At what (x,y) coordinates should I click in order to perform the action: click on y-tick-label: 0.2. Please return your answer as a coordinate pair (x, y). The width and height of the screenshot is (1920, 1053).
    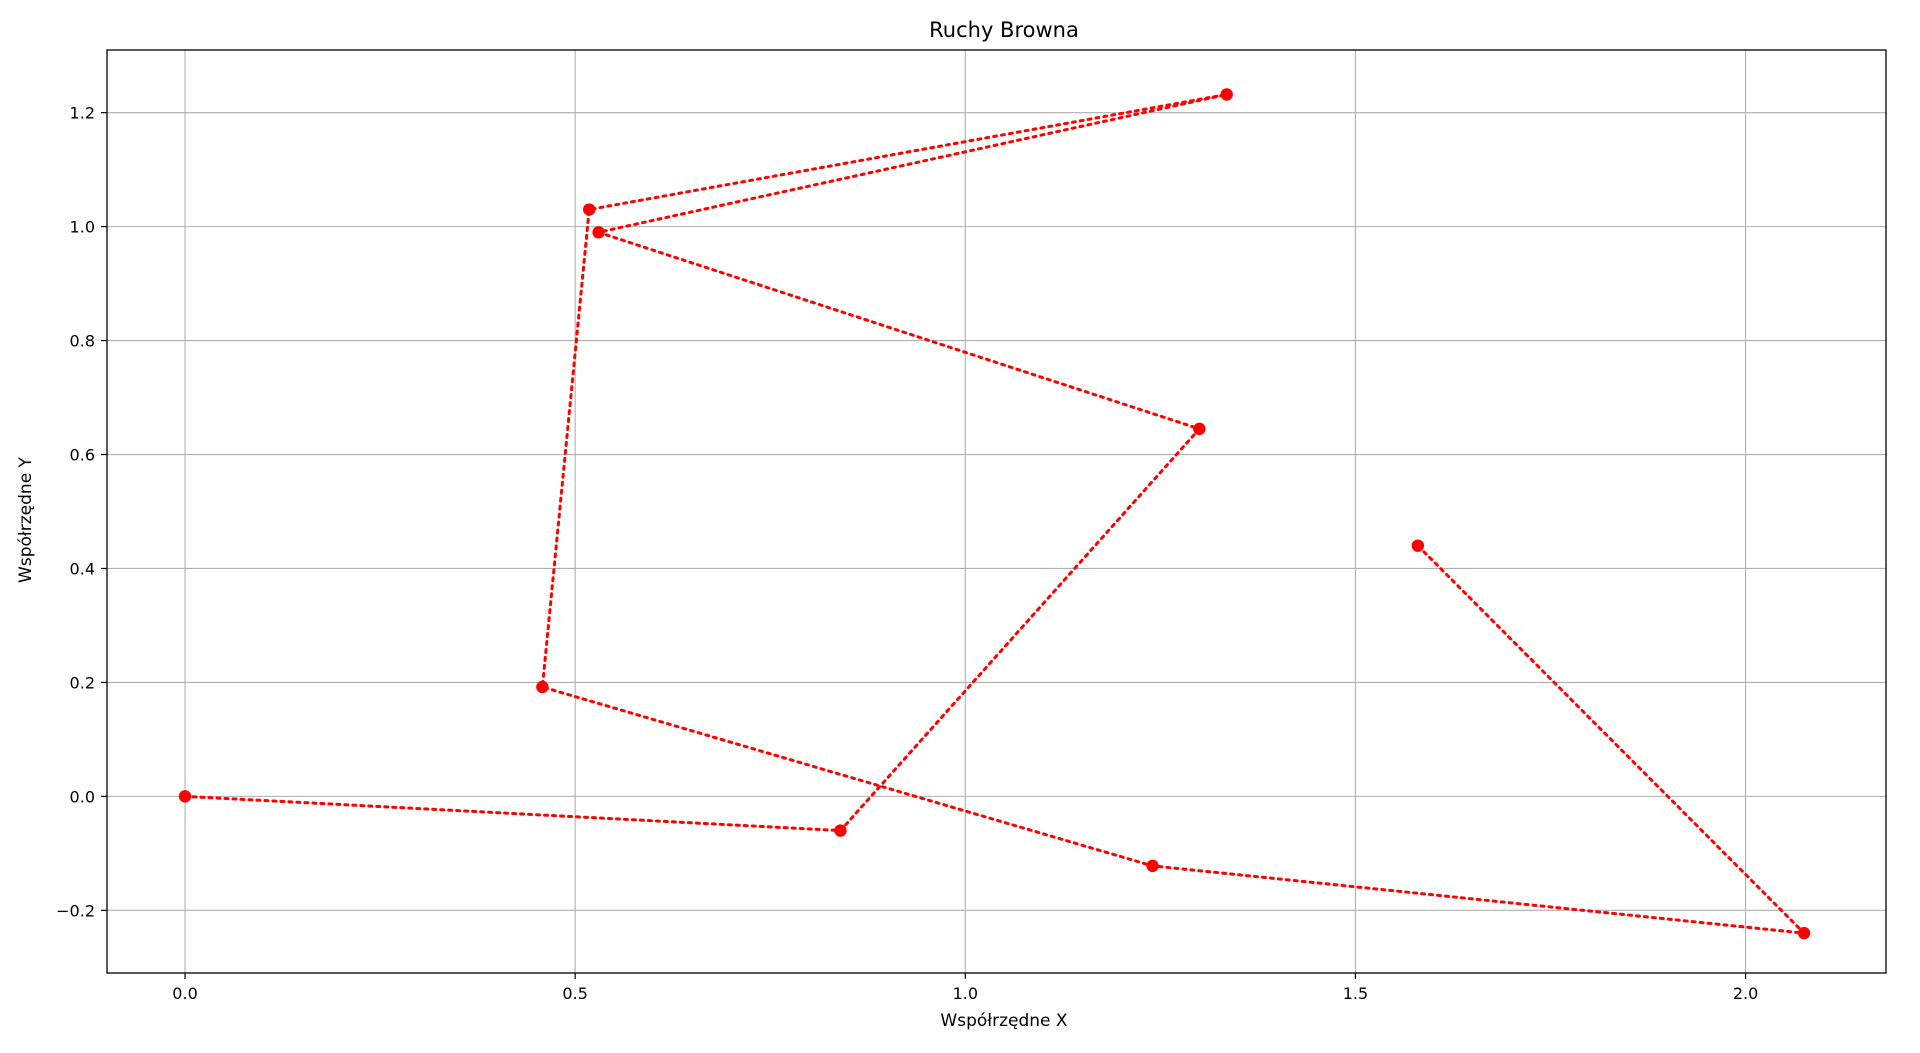
    Looking at the image, I should click on (82, 682).